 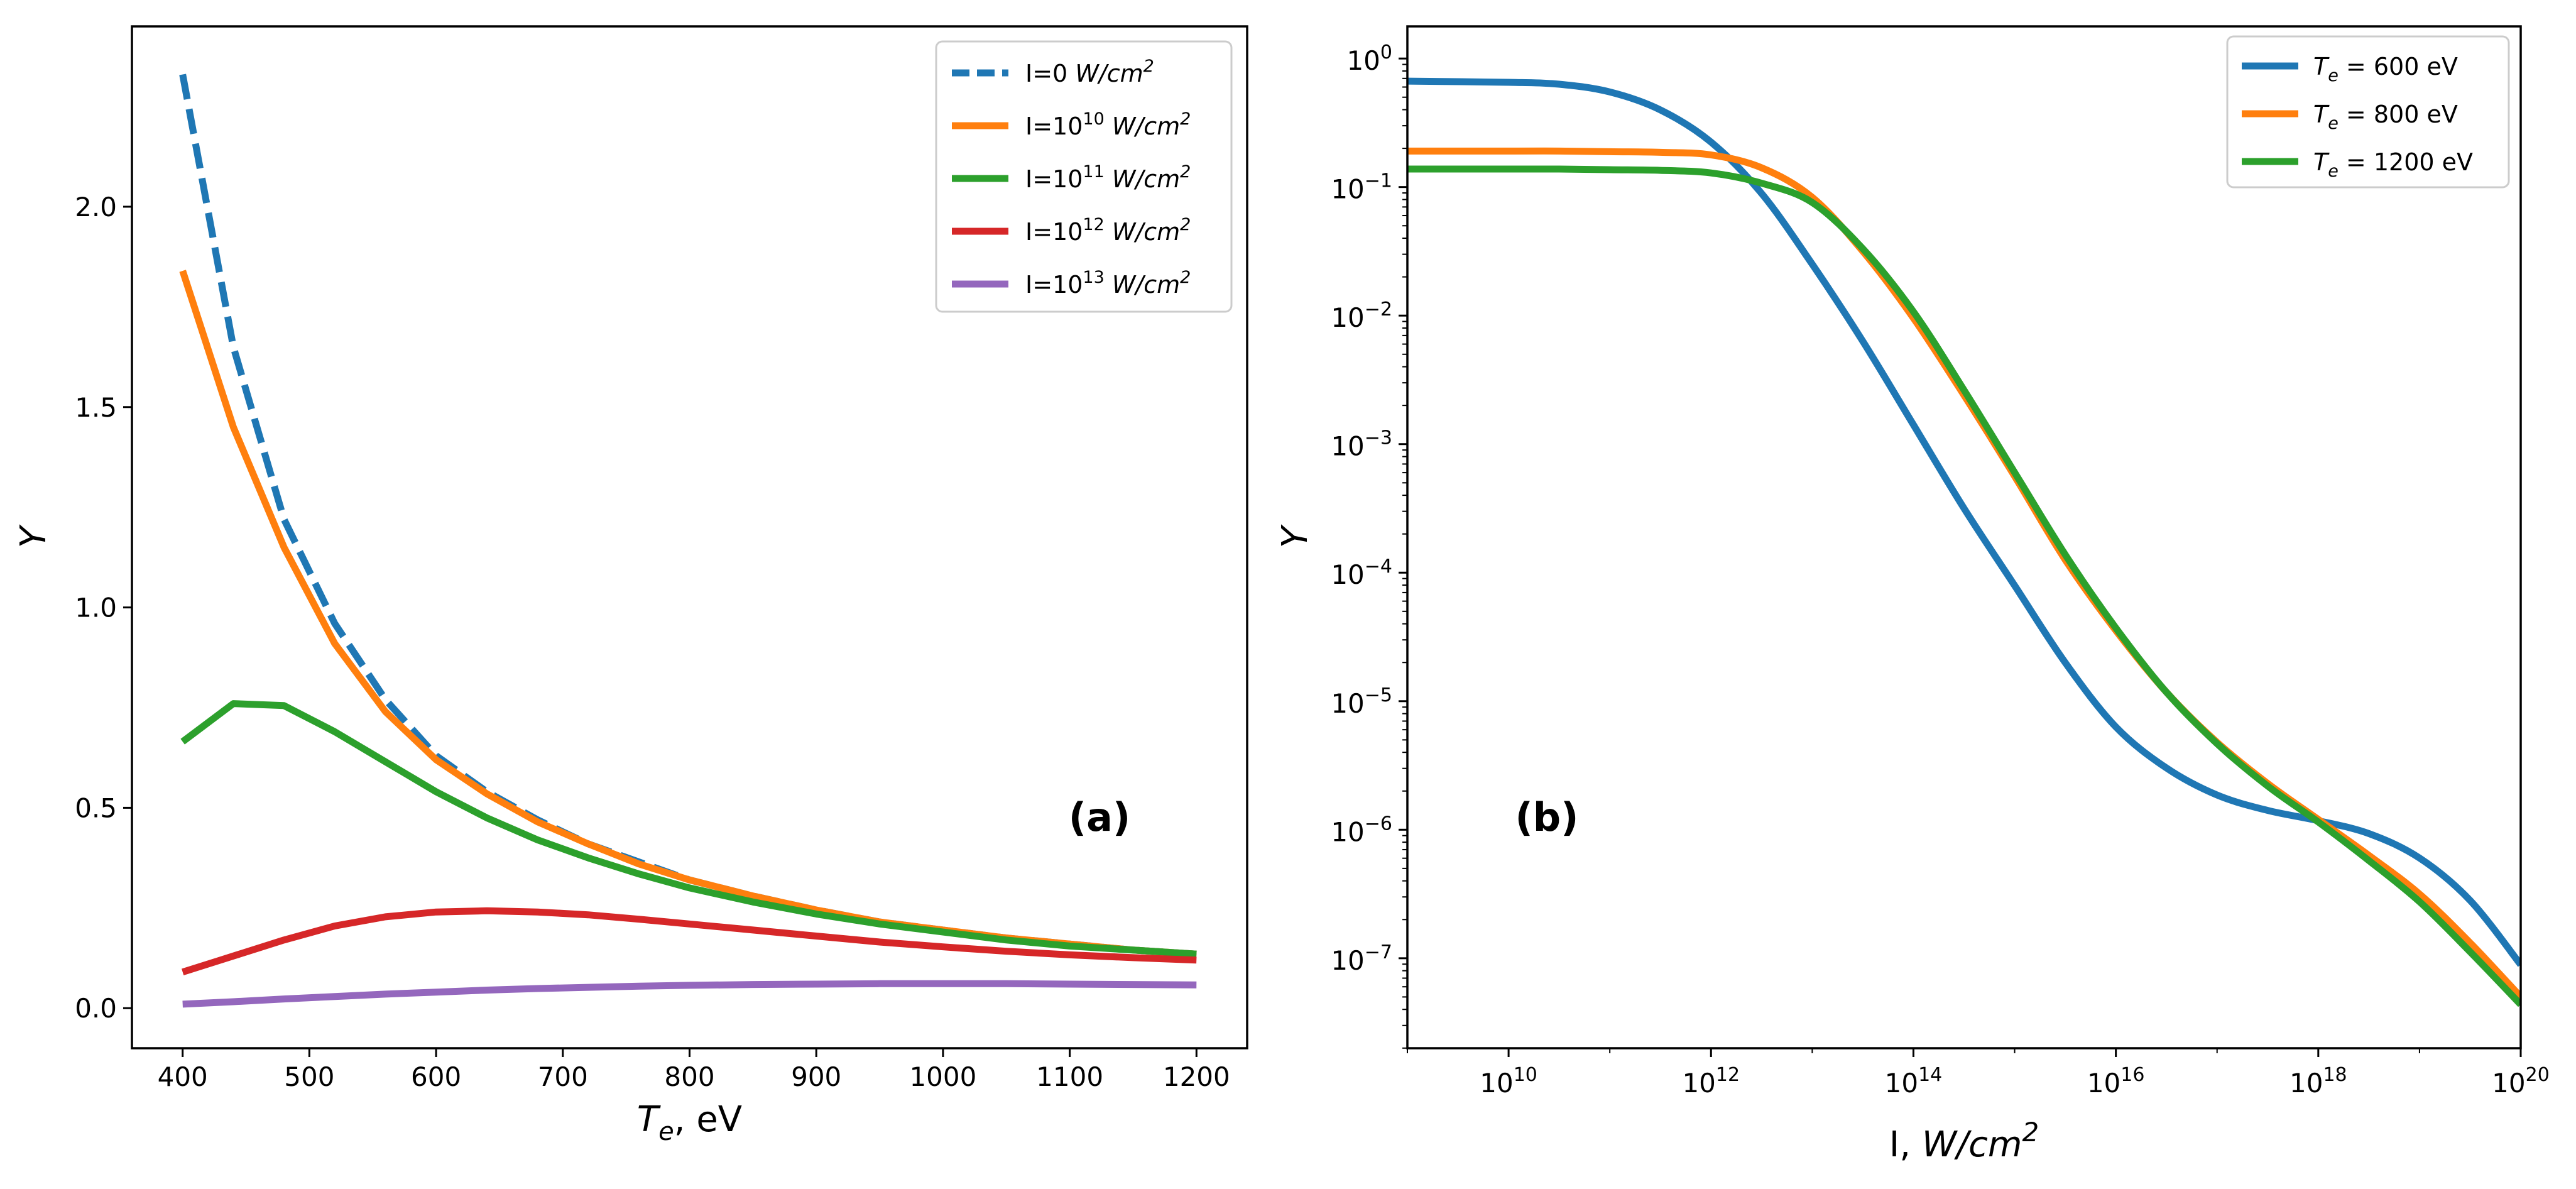 I want to click on legend-entry-4: I=1013 W/cm2, so click(x=1108, y=283).